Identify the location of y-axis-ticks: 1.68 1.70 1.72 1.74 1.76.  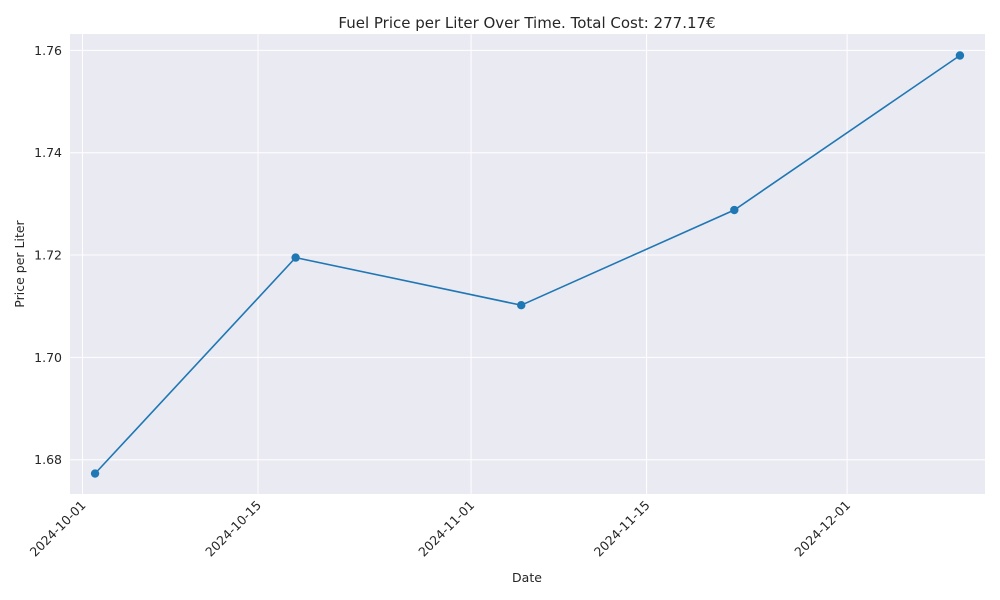
(48, 255).